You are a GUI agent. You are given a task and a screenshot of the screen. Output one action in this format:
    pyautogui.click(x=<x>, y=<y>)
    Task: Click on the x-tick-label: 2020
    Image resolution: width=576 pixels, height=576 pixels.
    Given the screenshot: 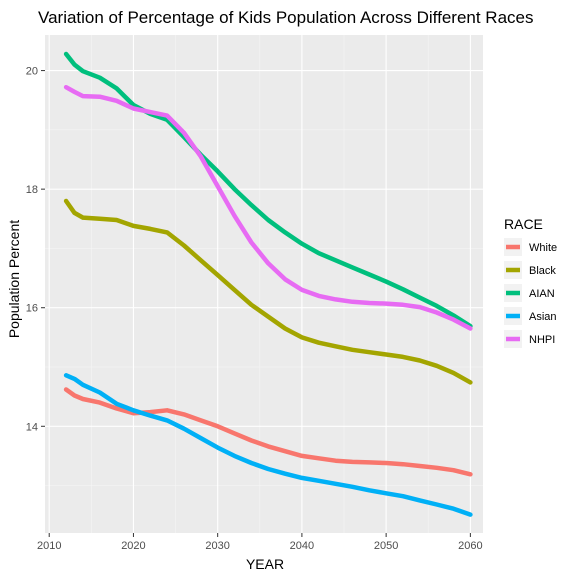 What is the action you would take?
    pyautogui.click(x=133, y=546)
    